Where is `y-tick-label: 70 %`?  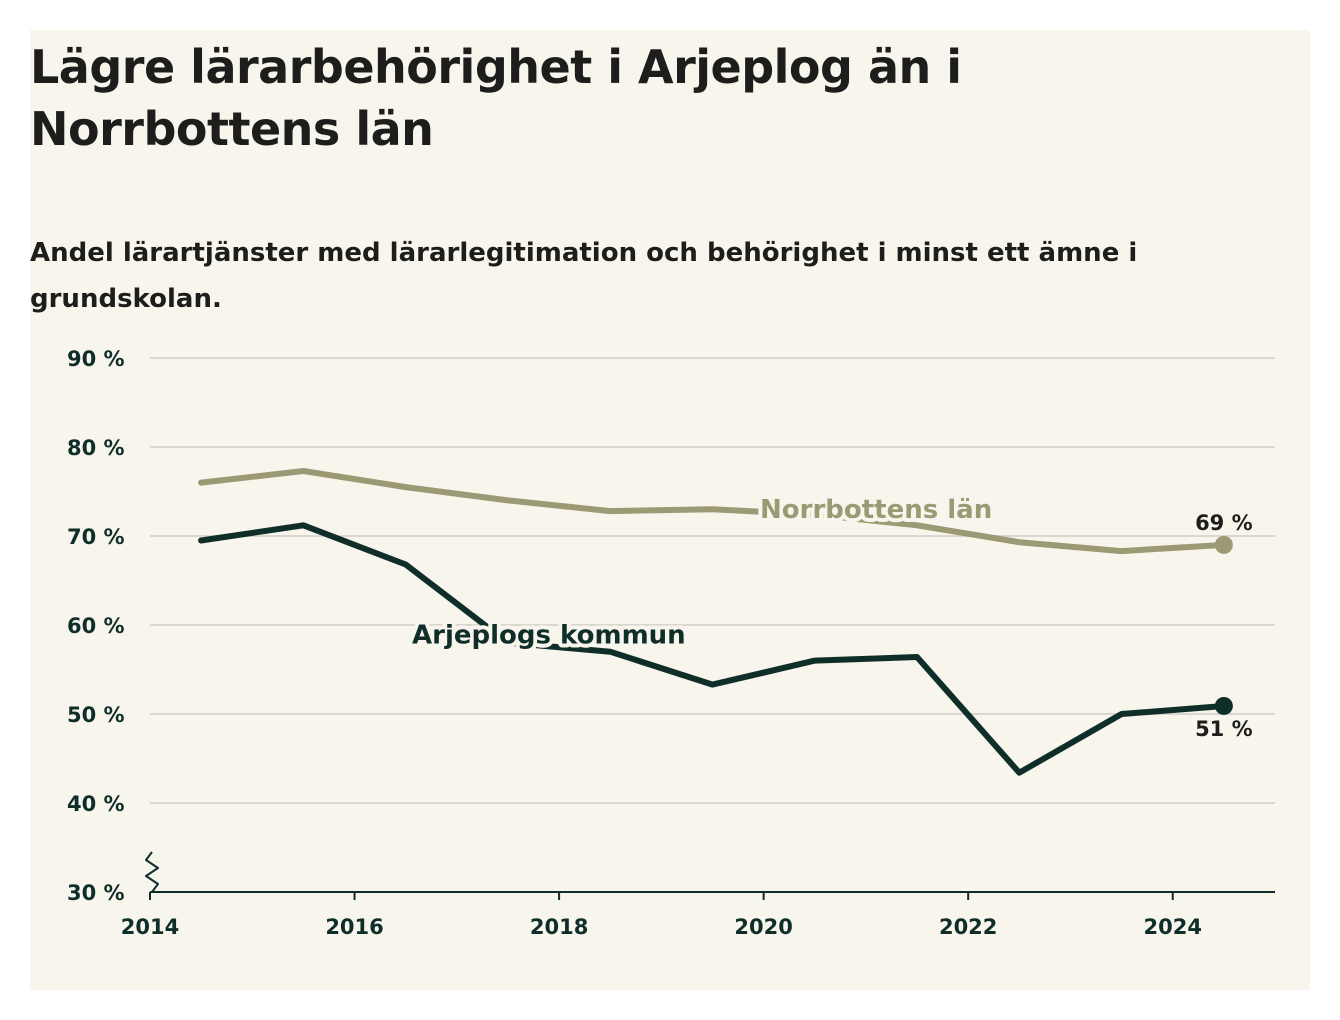
y-tick-label: 70 % is located at coordinates (96, 537).